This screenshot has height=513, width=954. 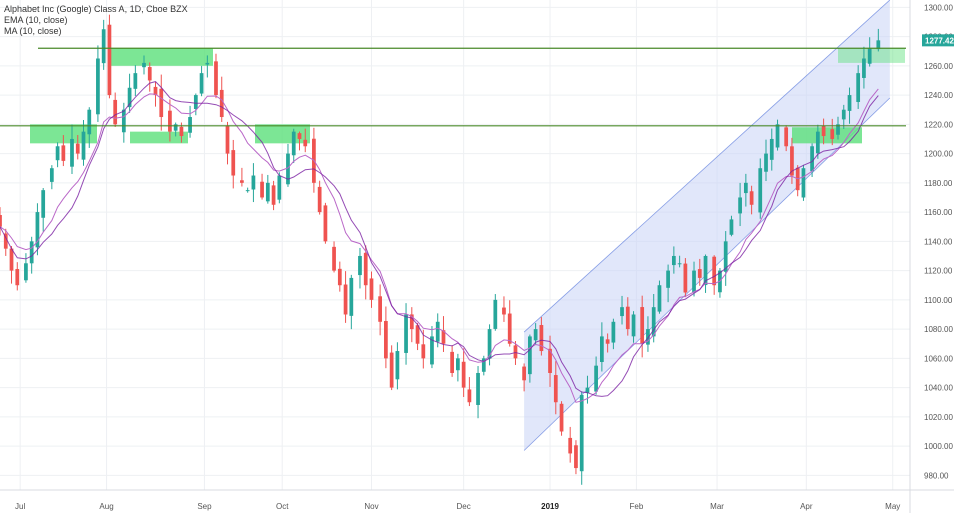 I want to click on time-tick-label: 2019, so click(x=550, y=506).